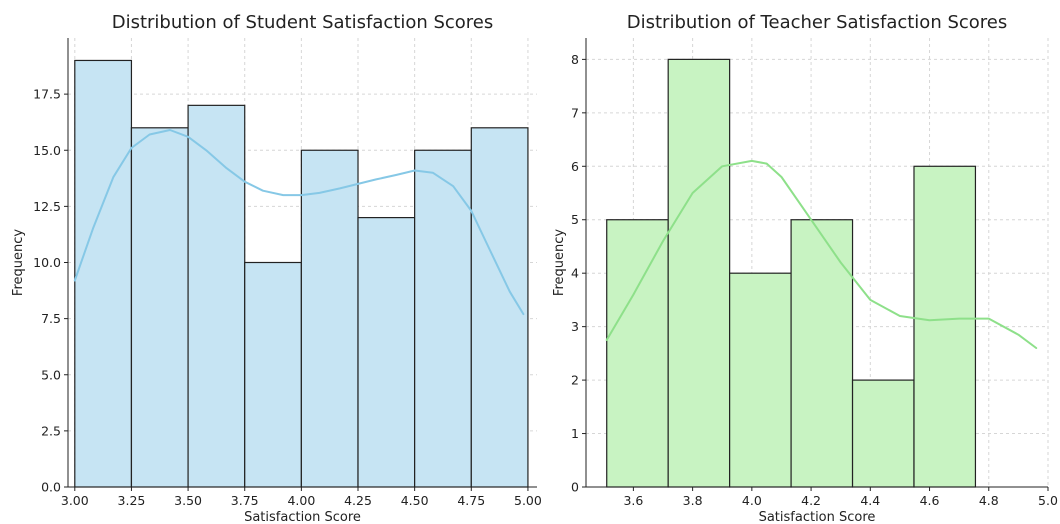  Describe the element at coordinates (575, 59) in the screenshot. I see `y-tick-label: 8` at that location.